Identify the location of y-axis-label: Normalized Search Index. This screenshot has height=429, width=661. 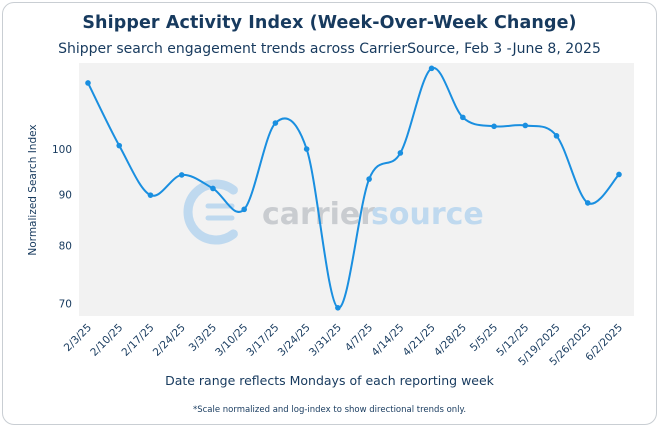
(33, 189).